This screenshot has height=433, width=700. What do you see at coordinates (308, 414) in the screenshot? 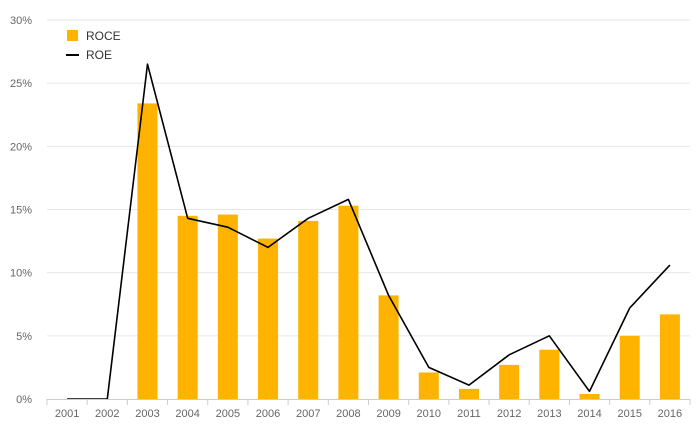
I see `x-tick-label: 2007` at bounding box center [308, 414].